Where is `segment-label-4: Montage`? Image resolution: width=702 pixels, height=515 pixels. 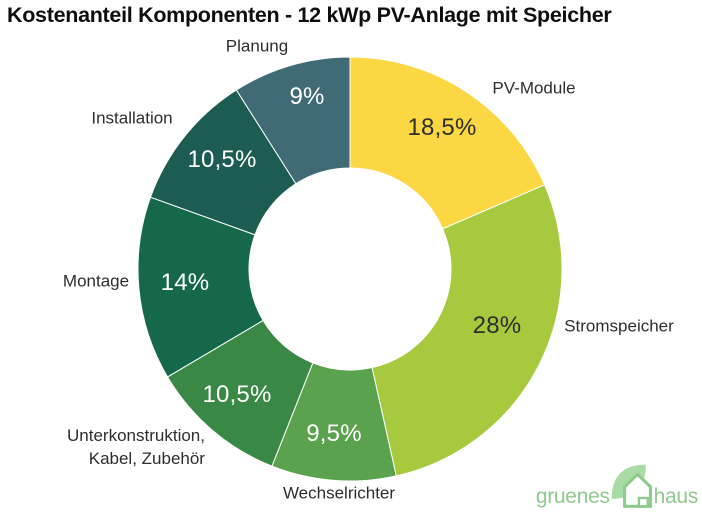 segment-label-4: Montage is located at coordinates (96, 281).